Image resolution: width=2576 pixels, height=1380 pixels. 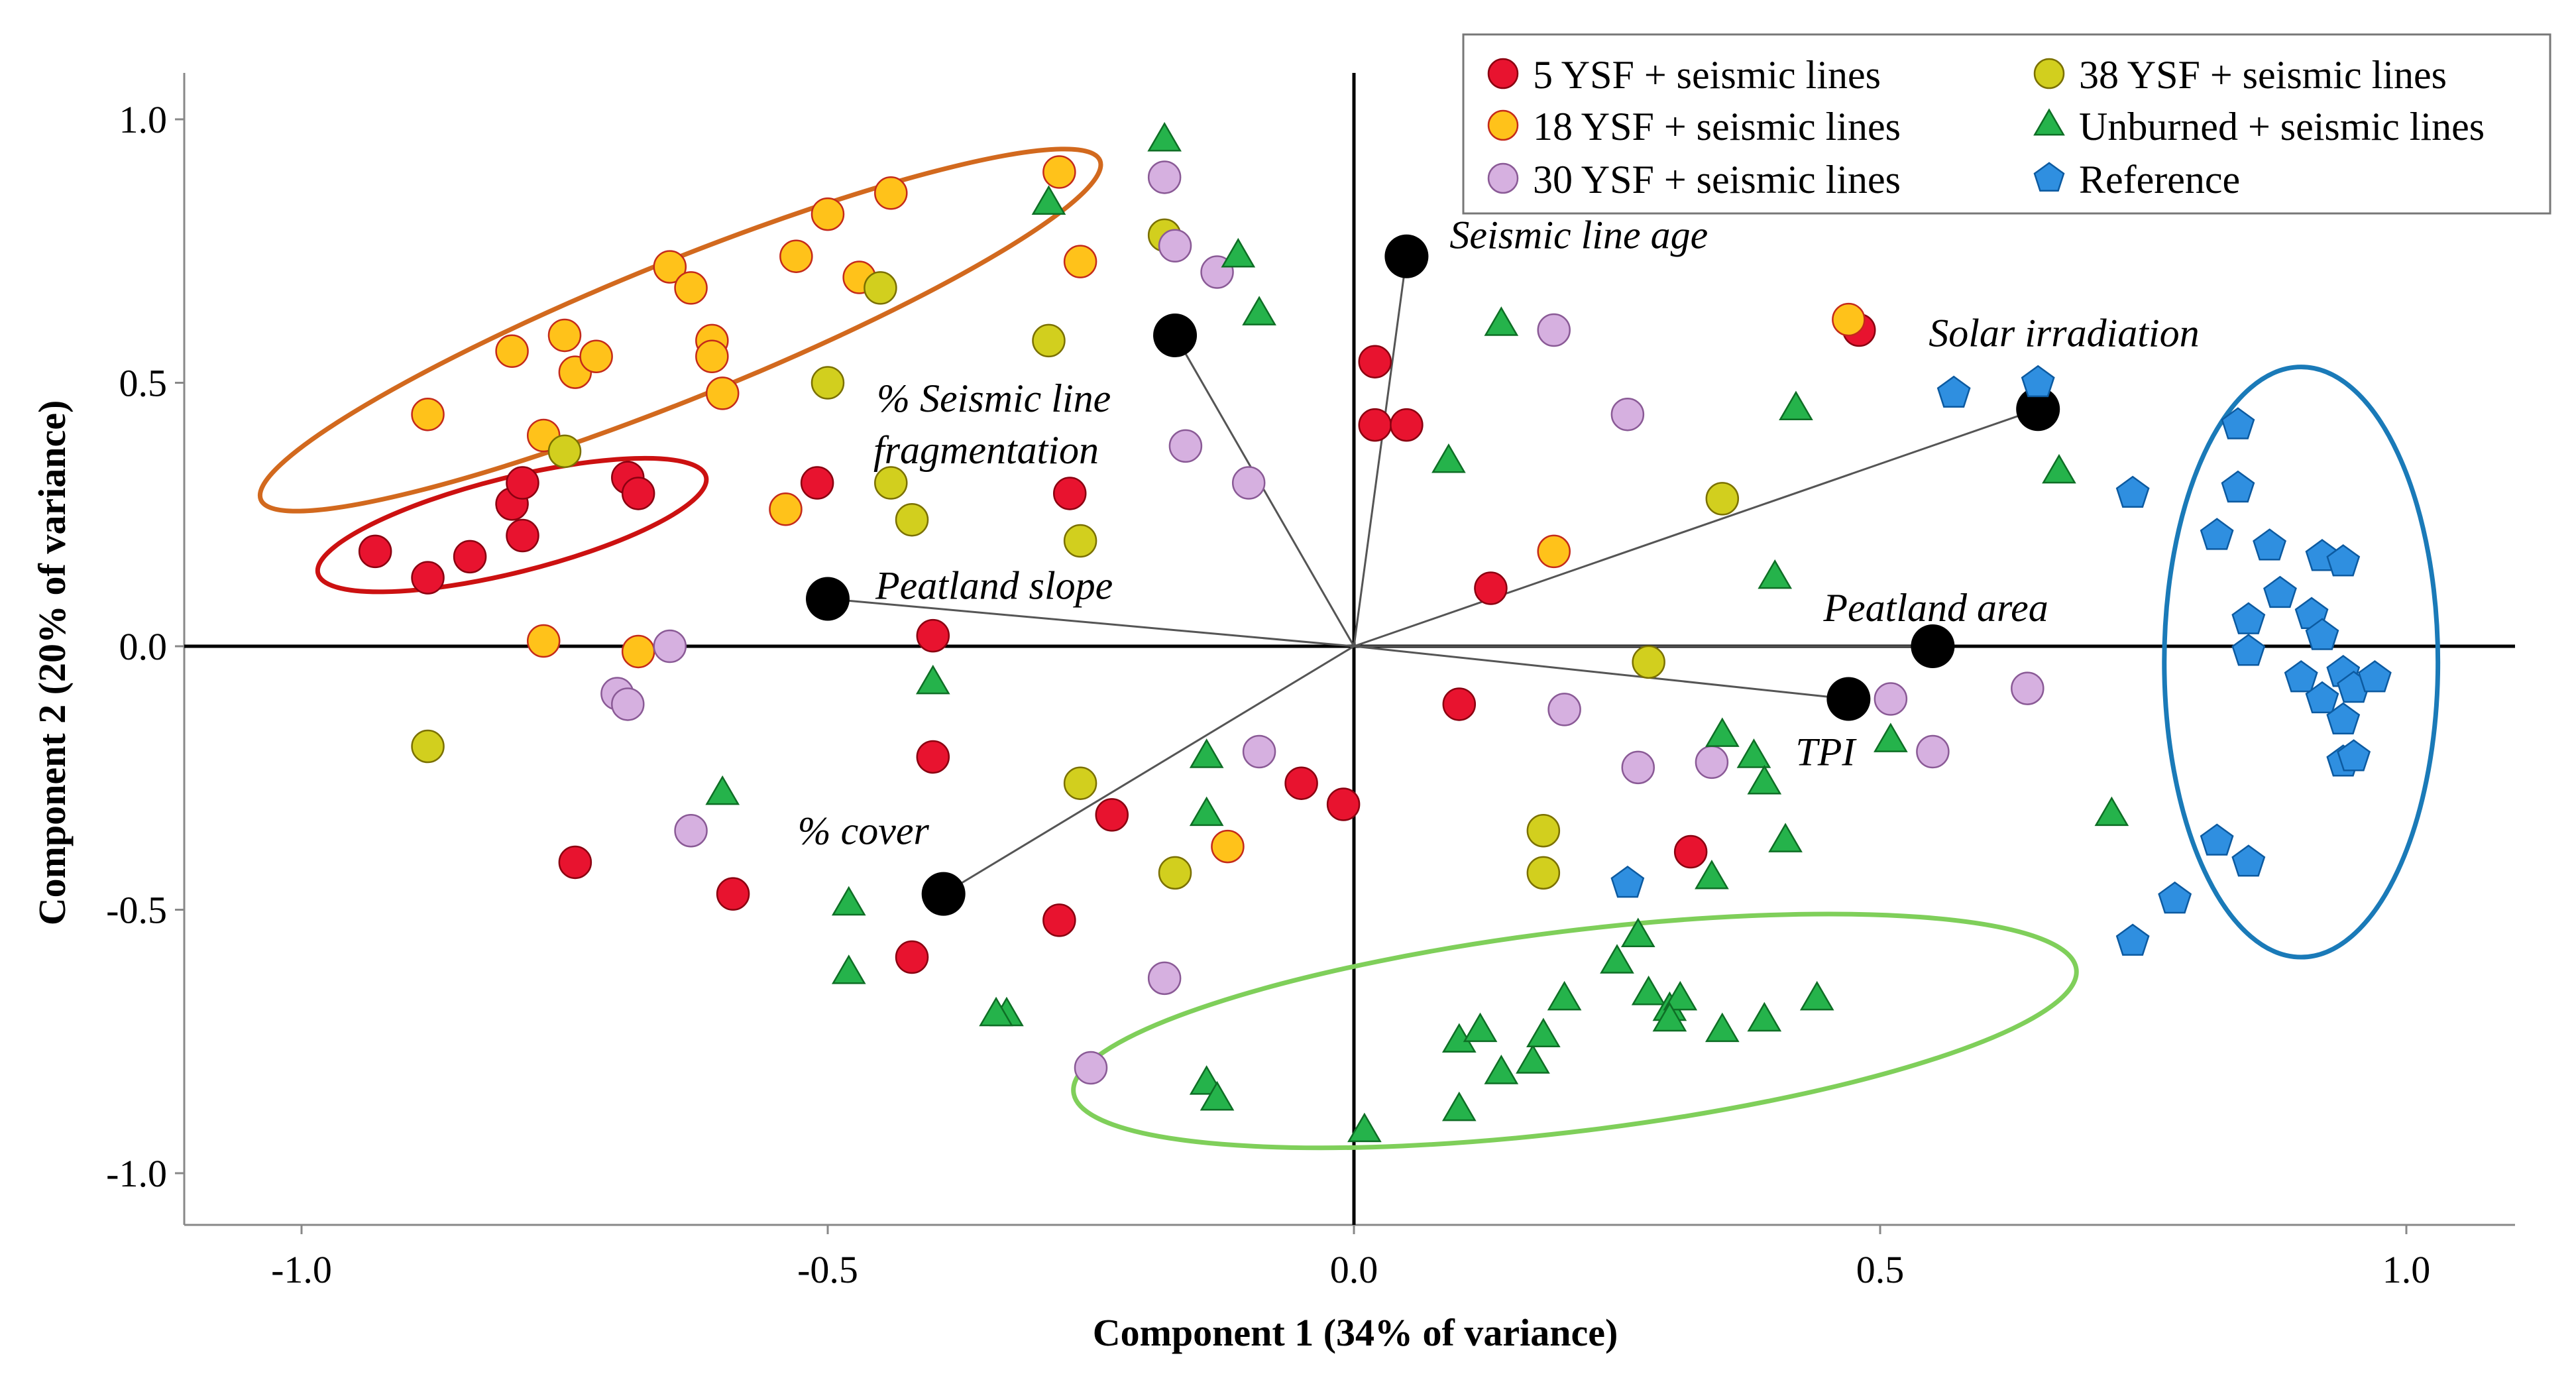 I want to click on vector-line-solar-irradiation, so click(x=1696, y=528).